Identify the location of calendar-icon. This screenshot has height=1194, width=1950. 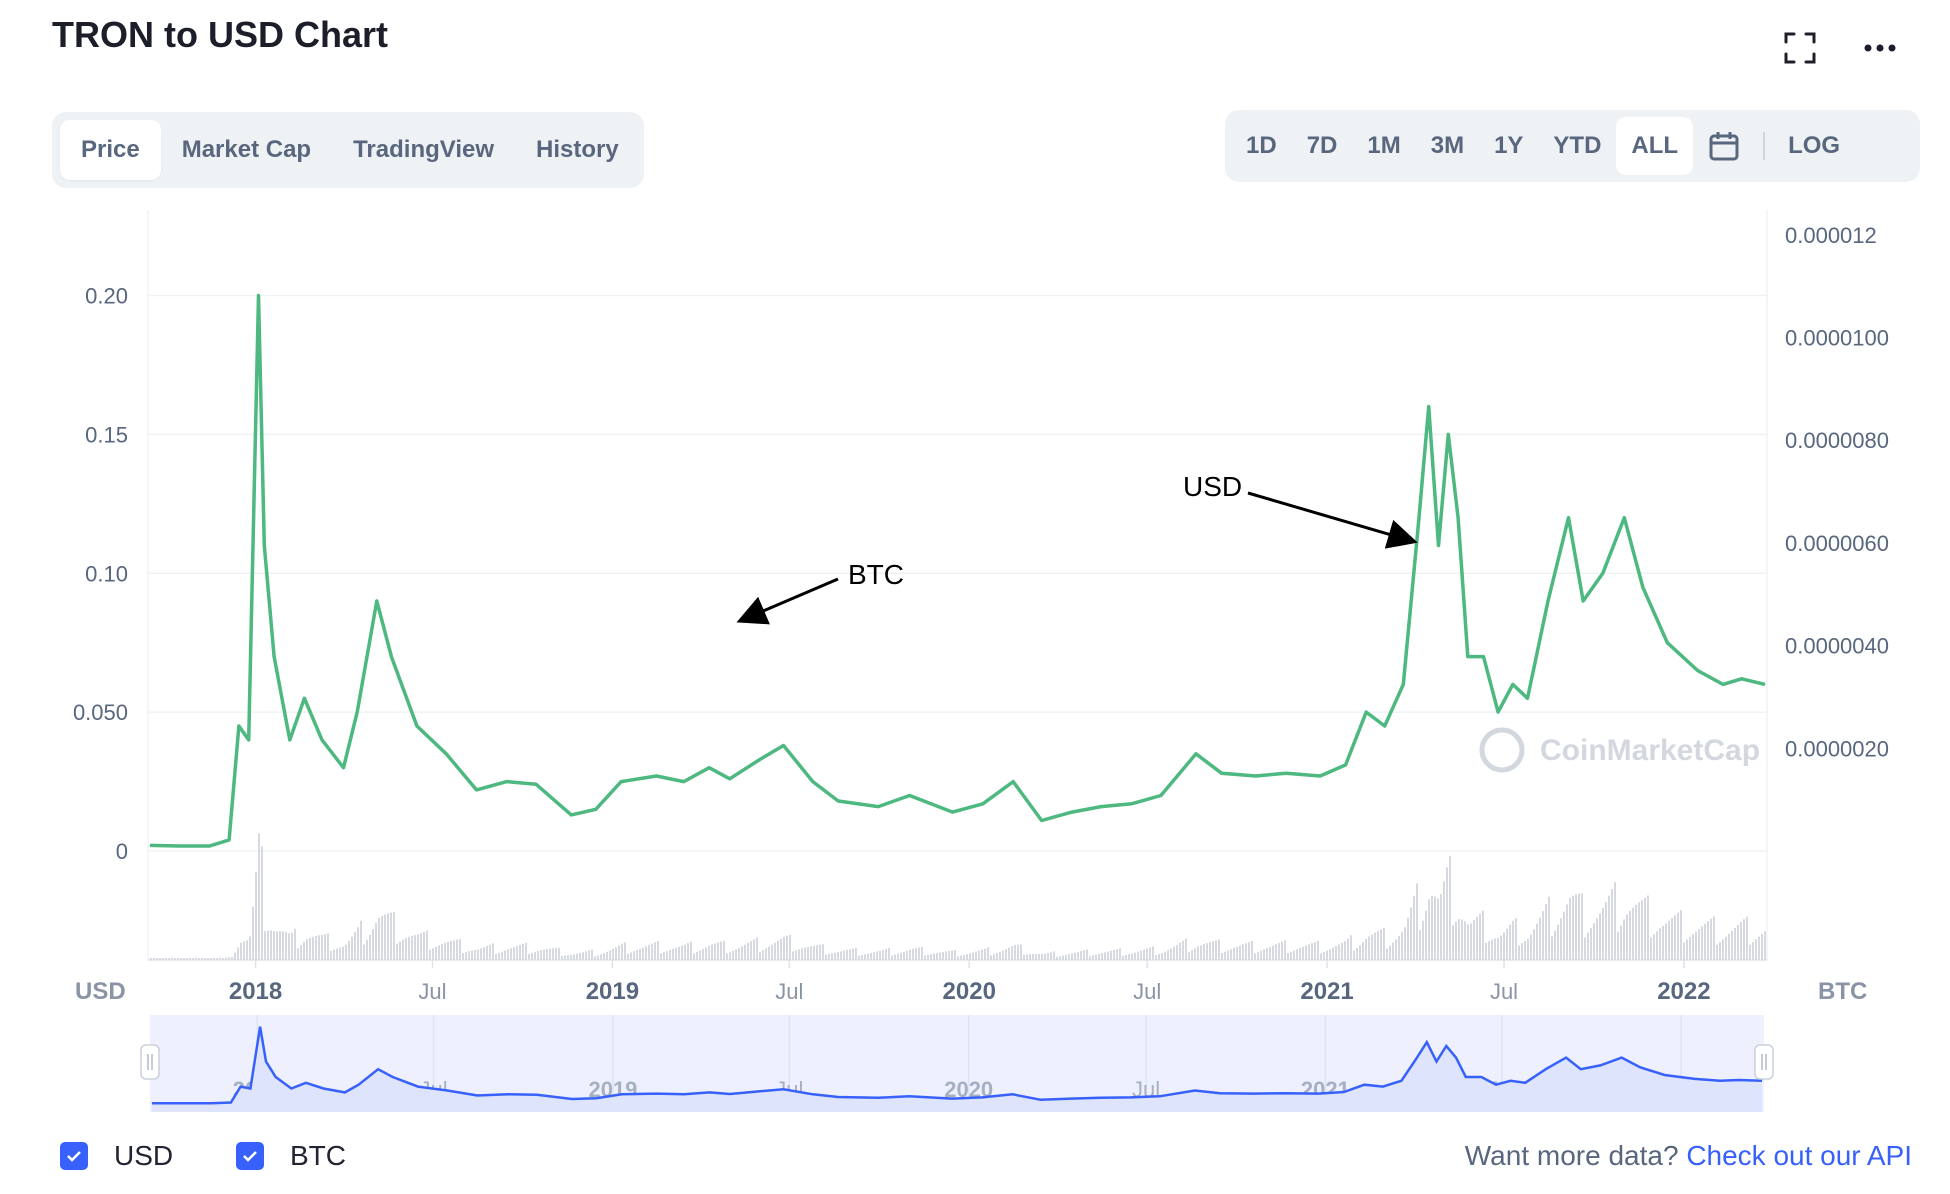
(1724, 146).